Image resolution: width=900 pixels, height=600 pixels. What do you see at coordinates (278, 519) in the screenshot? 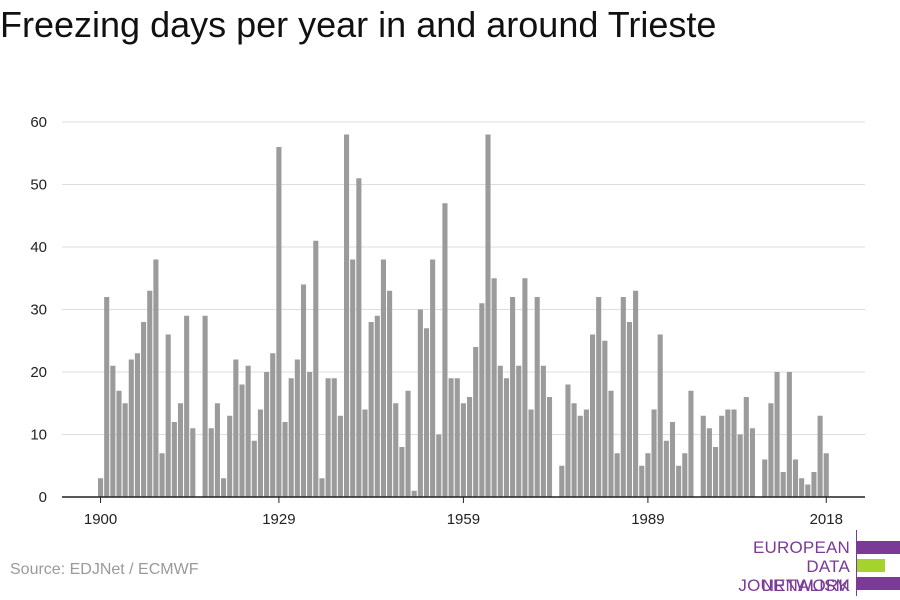
I see `x-tick-label: 1929` at bounding box center [278, 519].